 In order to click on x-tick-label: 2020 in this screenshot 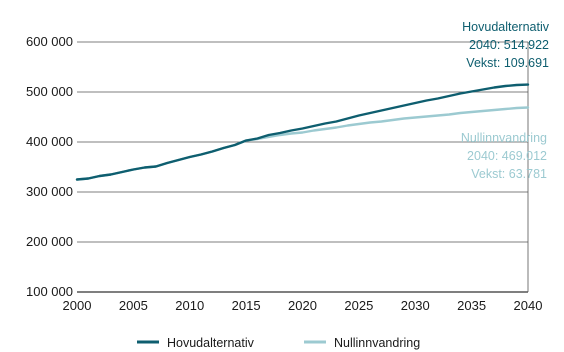, I will do `click(302, 305)`.